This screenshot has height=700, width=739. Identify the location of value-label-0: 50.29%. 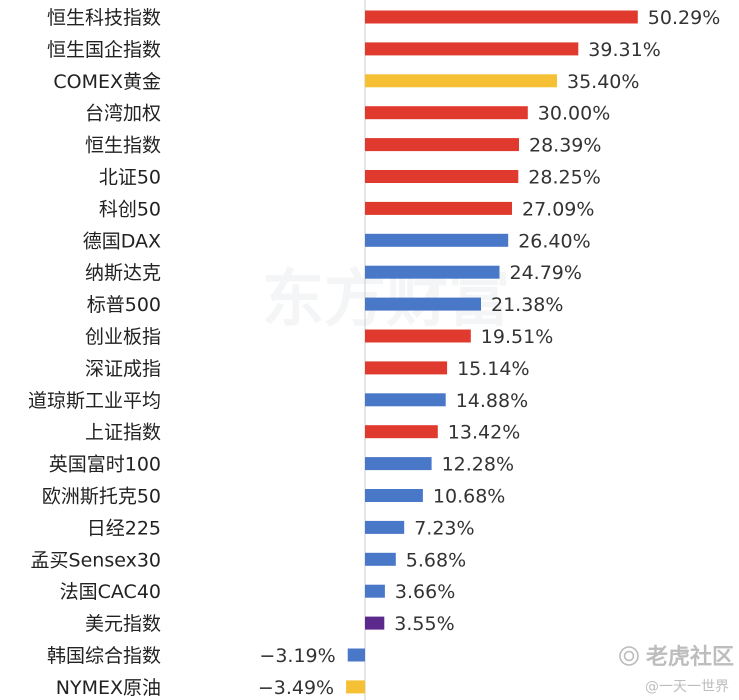
(684, 18).